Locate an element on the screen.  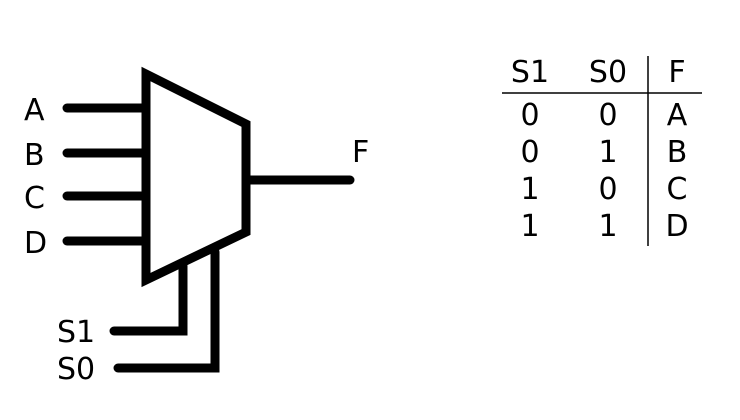
table-header-s0: S0 is located at coordinates (608, 72).